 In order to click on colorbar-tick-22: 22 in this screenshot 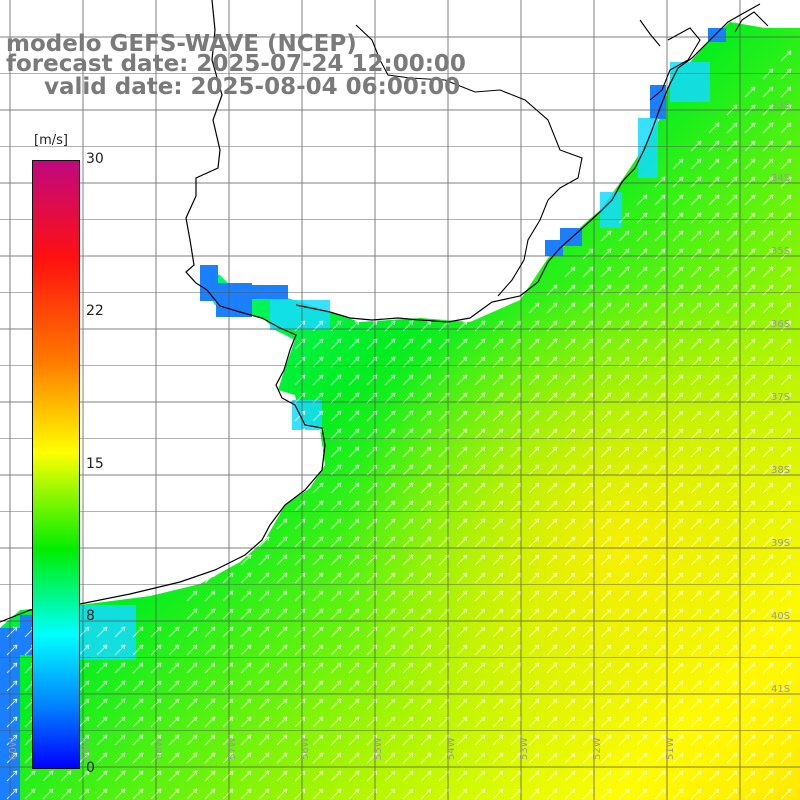, I will do `click(95, 311)`.